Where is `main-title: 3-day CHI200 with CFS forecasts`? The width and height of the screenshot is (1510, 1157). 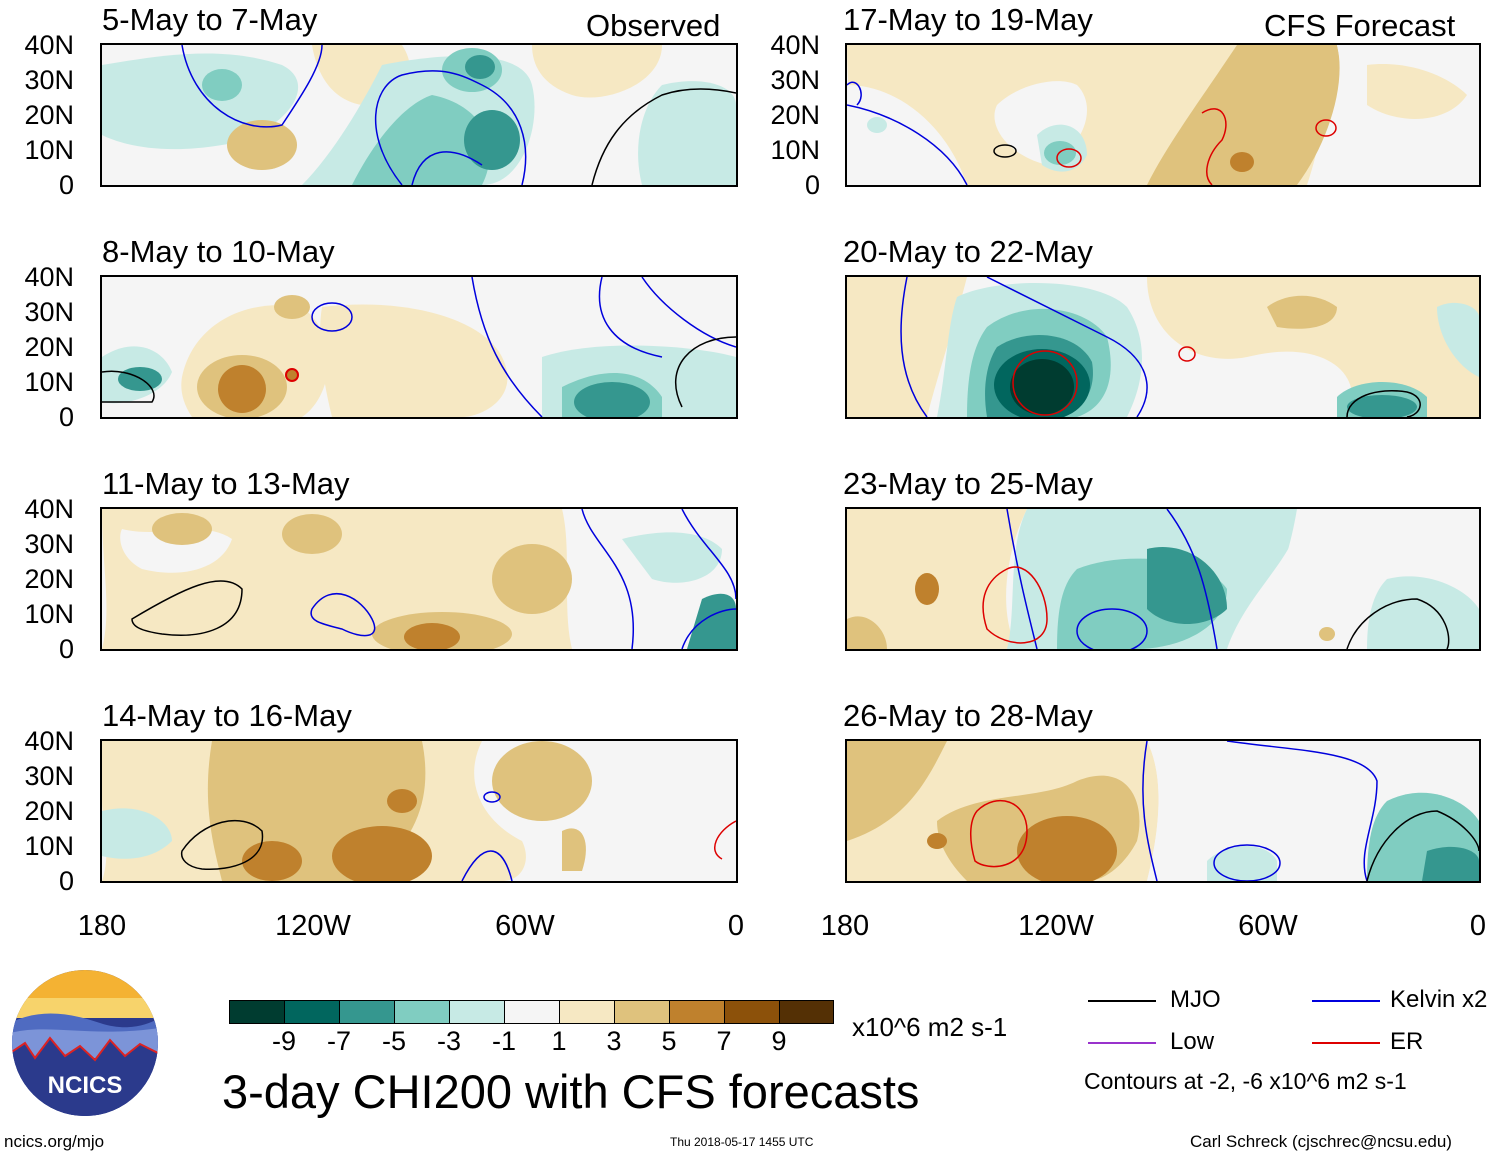
main-title: 3-day CHI200 with CFS forecasts is located at coordinates (571, 1091).